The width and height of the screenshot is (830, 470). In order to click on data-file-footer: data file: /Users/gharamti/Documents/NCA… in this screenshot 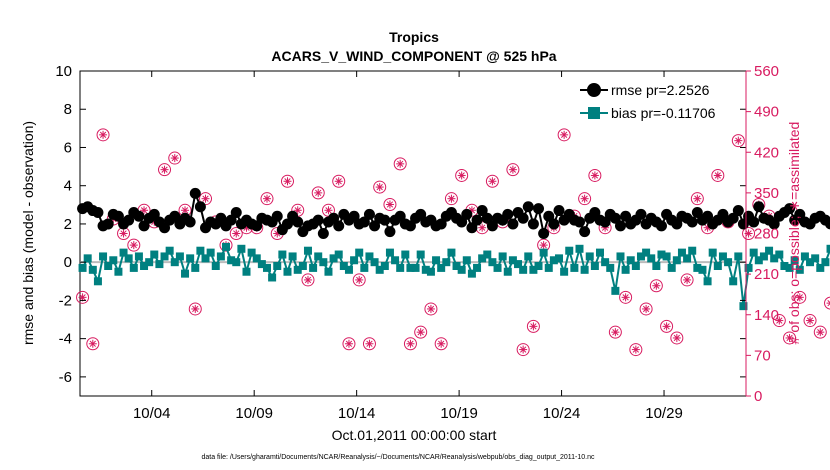, I will do `click(398, 457)`.